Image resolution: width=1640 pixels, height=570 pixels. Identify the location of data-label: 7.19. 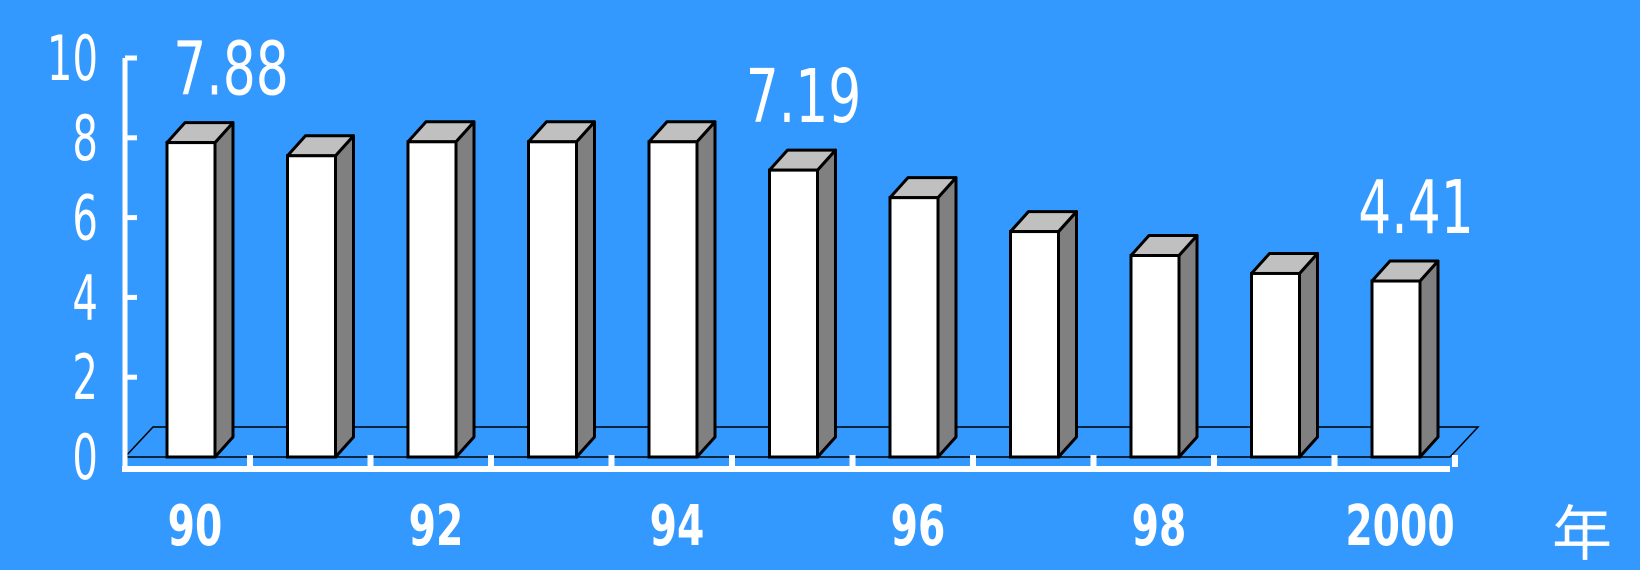
(804, 96).